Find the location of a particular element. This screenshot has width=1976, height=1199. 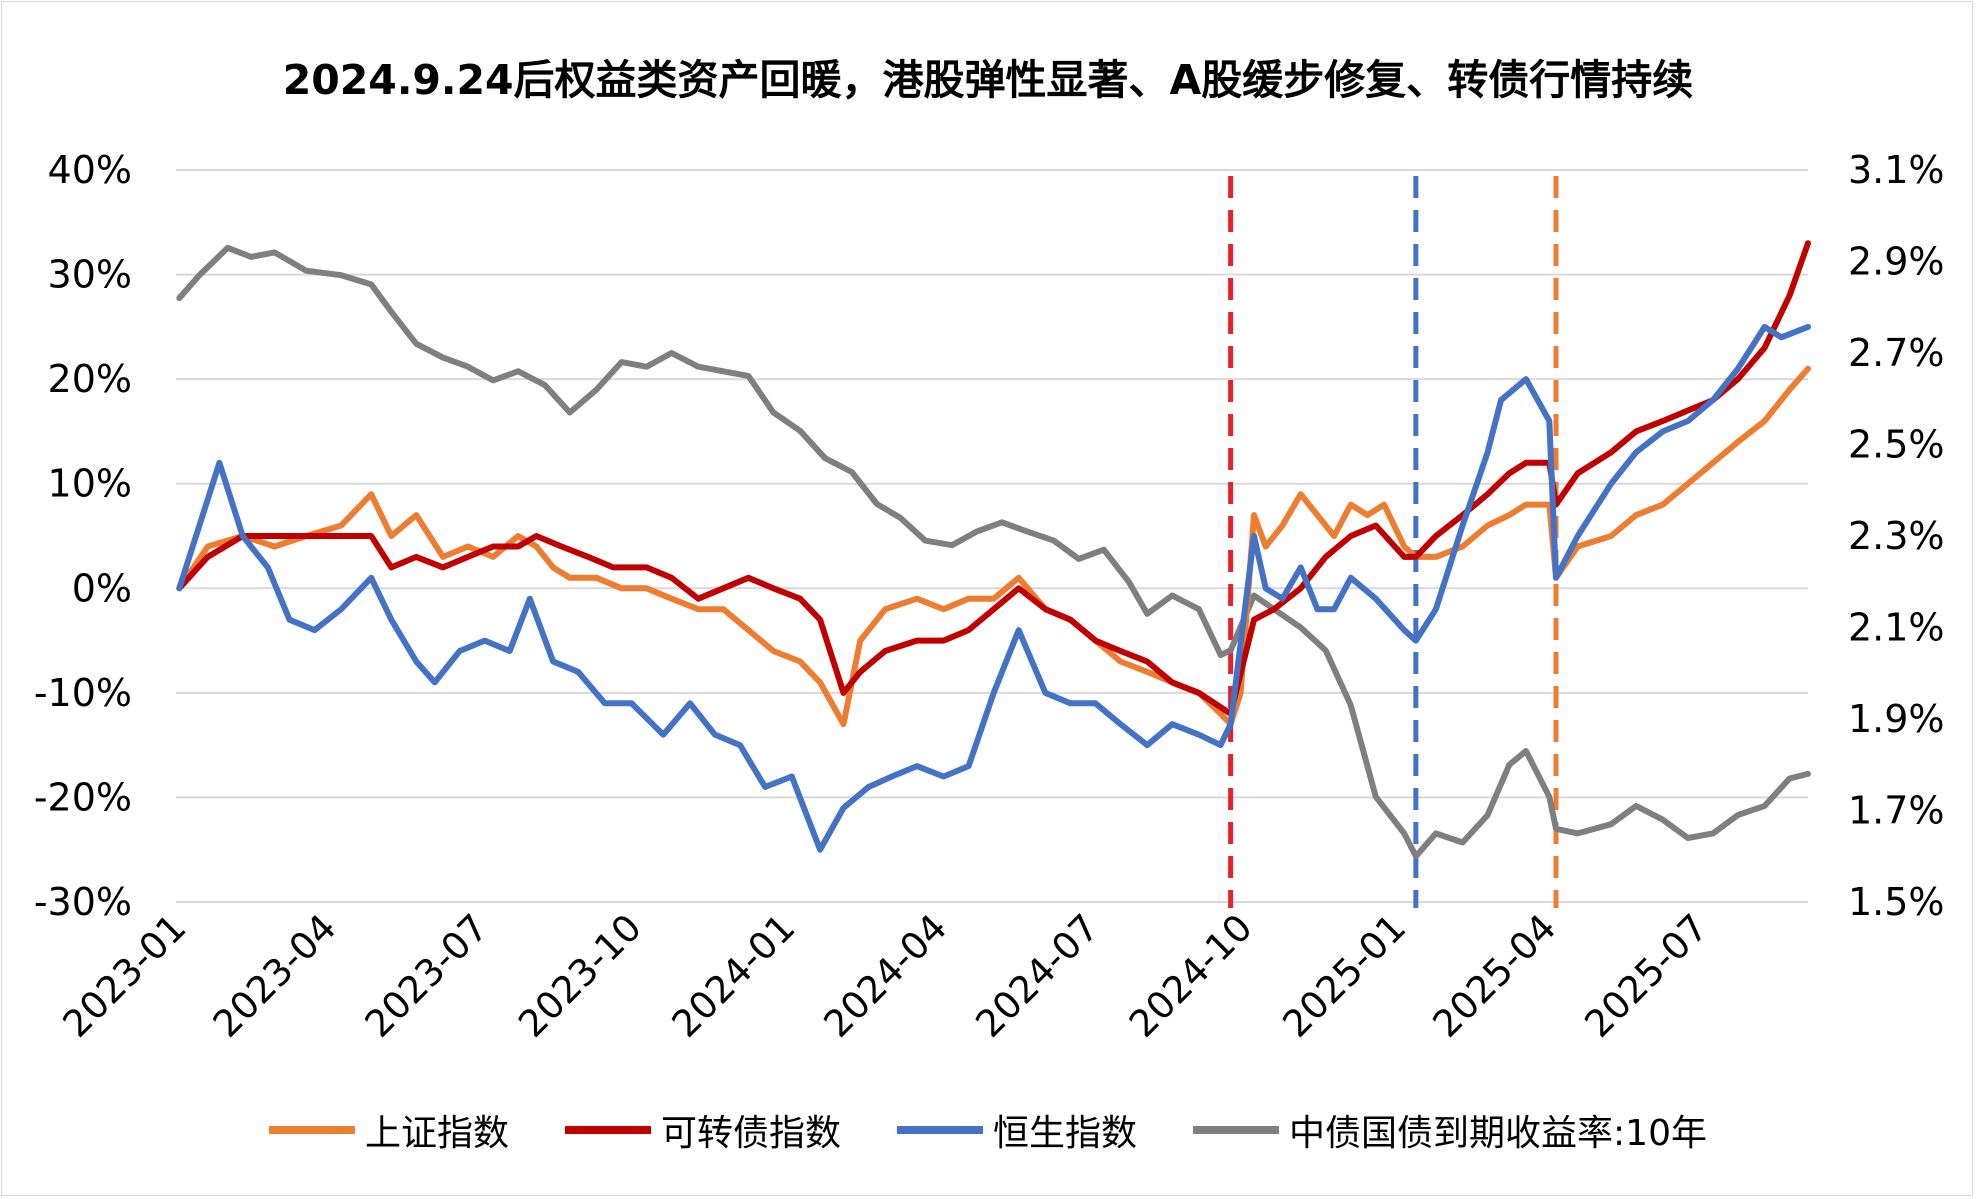

y-right-tick-label: 2.9% is located at coordinates (1896, 262).